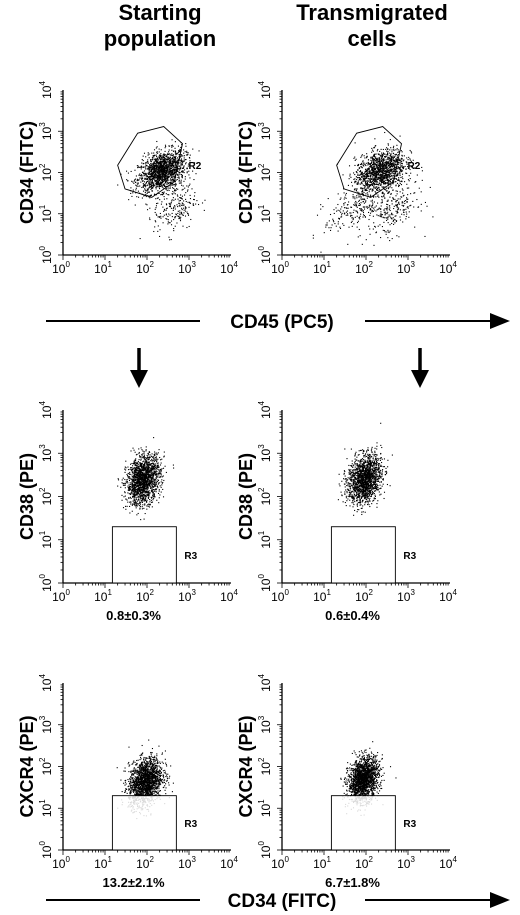  What do you see at coordinates (42, 83) in the screenshot?
I see `y-tick-exponent: 4` at bounding box center [42, 83].